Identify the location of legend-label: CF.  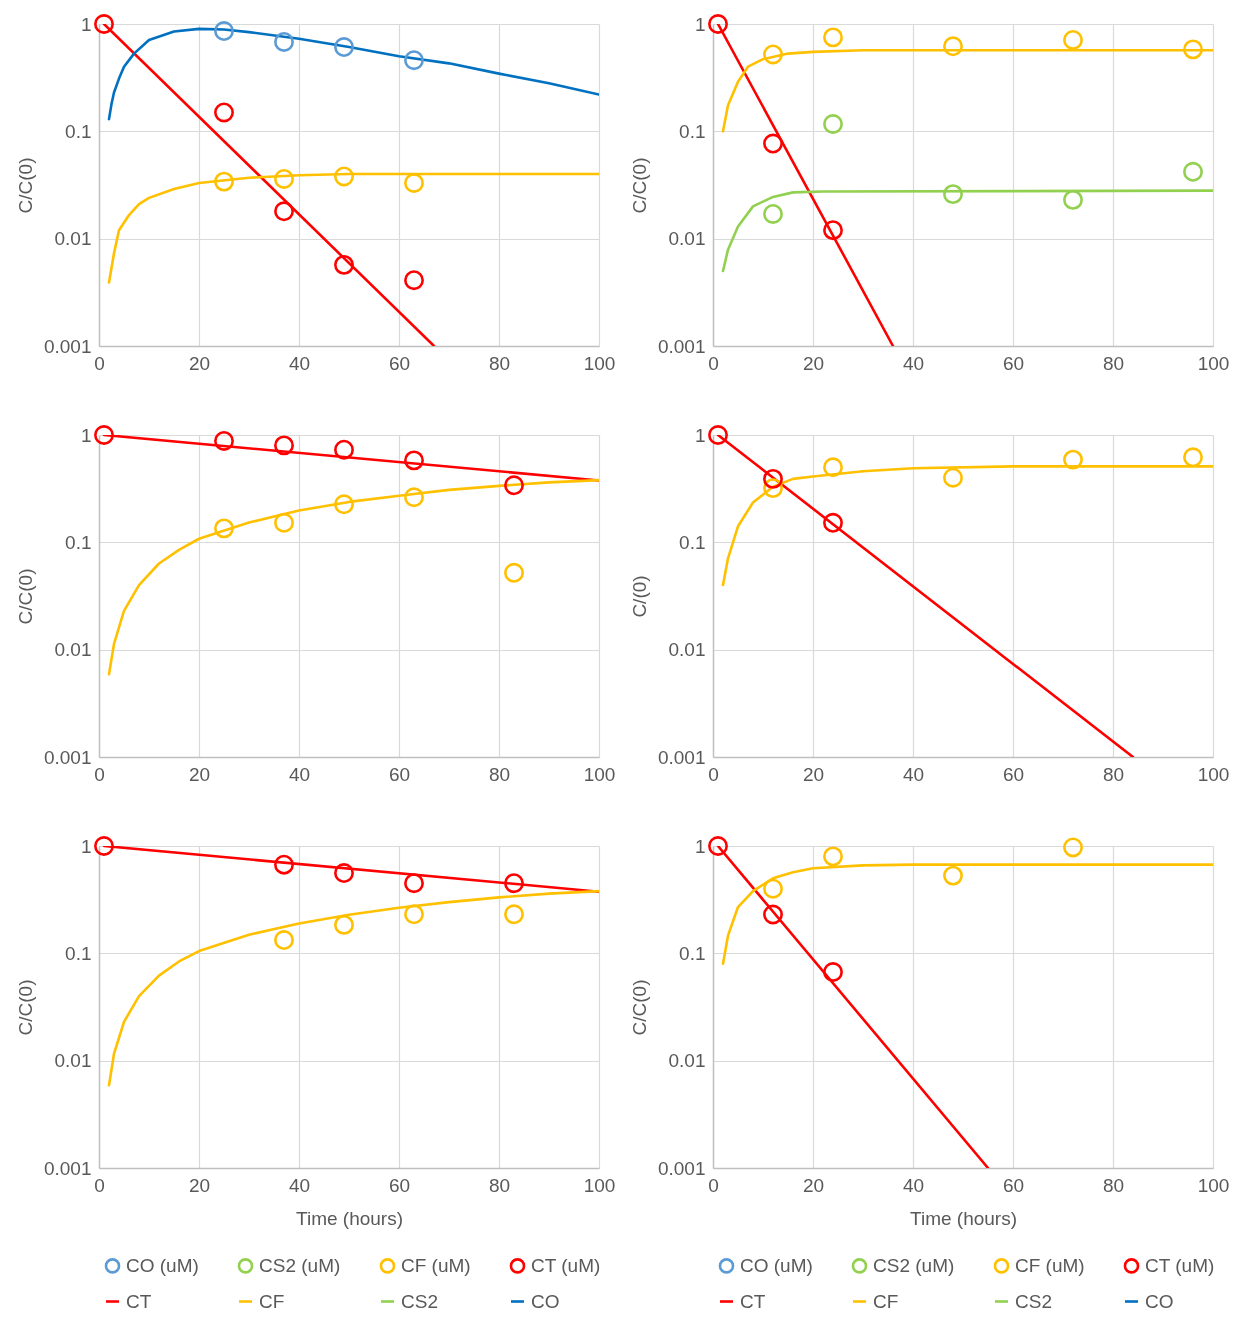
(272, 1301).